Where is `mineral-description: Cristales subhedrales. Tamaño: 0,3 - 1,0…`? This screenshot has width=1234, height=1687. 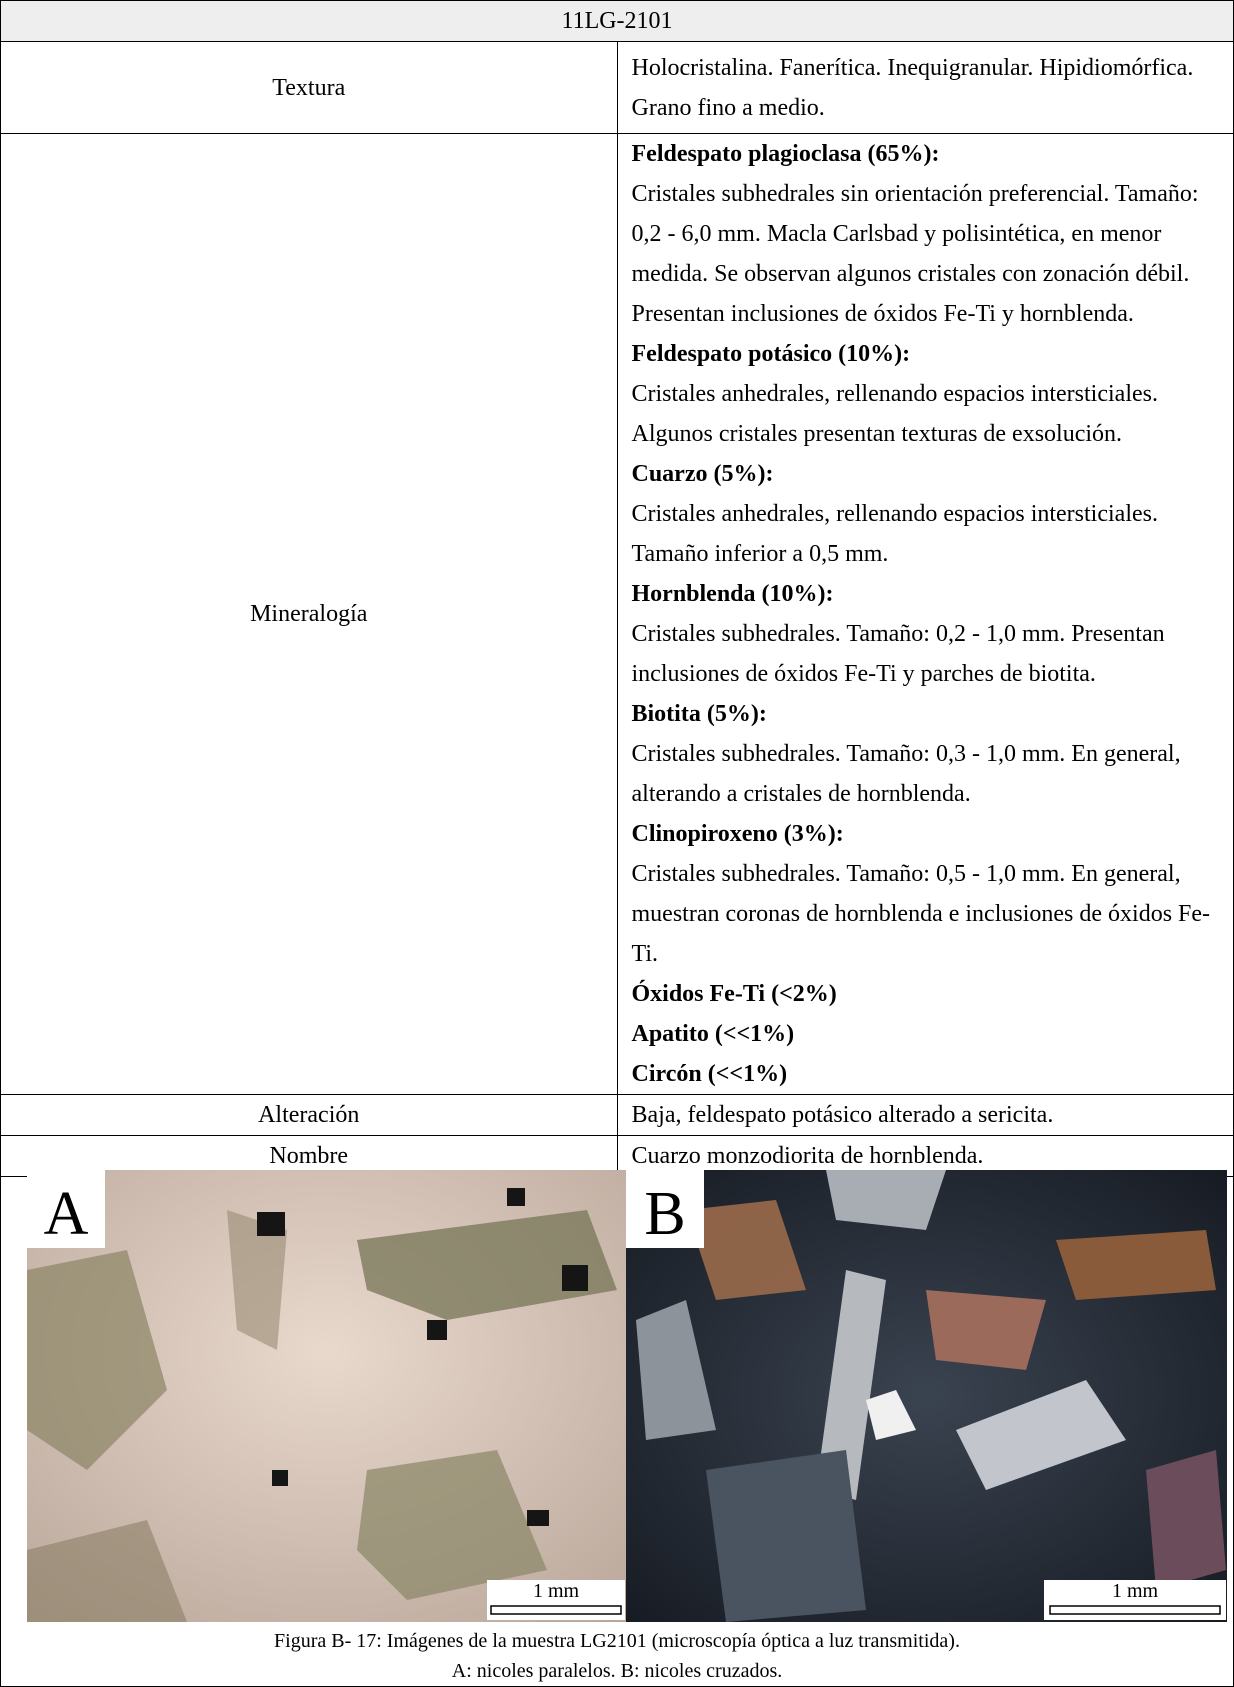
mineral-description: Cristales subhedrales. Tamaño: 0,3 - 1,0… is located at coordinates (906, 774).